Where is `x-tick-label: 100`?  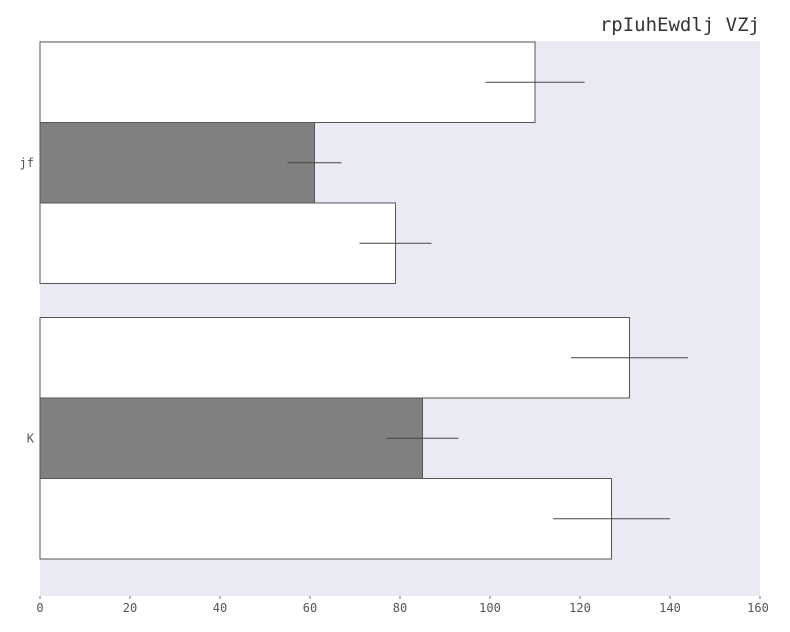
x-tick-label: 100 is located at coordinates (490, 608).